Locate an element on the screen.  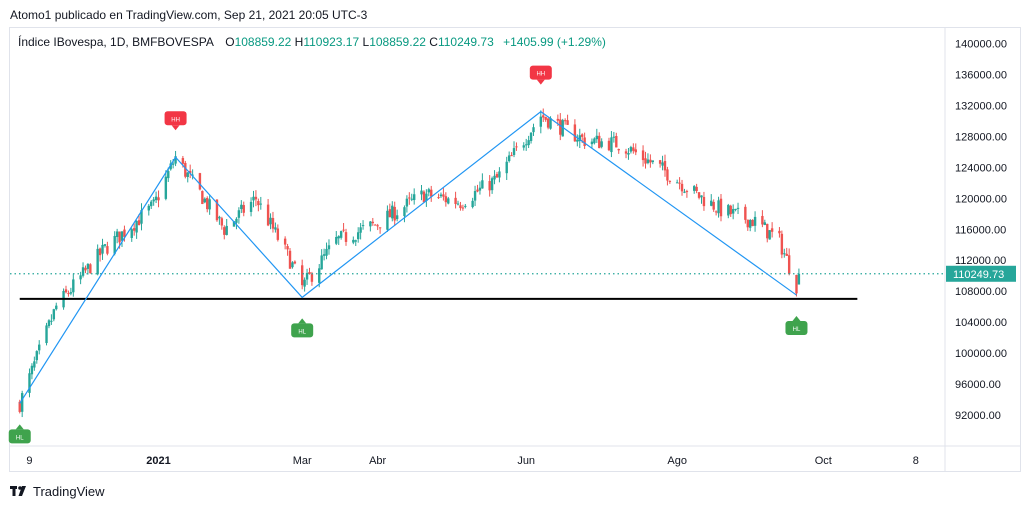
legend-symbol: Índice IBovespa, 1D, BMFBOVESPA is located at coordinates (116, 42).